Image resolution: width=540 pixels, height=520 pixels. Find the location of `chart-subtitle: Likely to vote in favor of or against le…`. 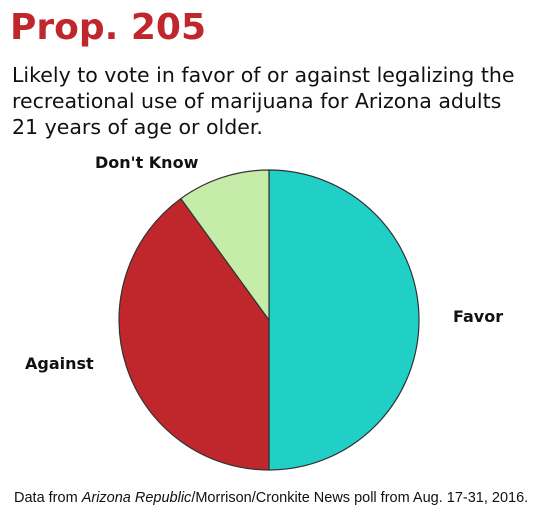

chart-subtitle: Likely to vote in favor of or against le… is located at coordinates (263, 101).